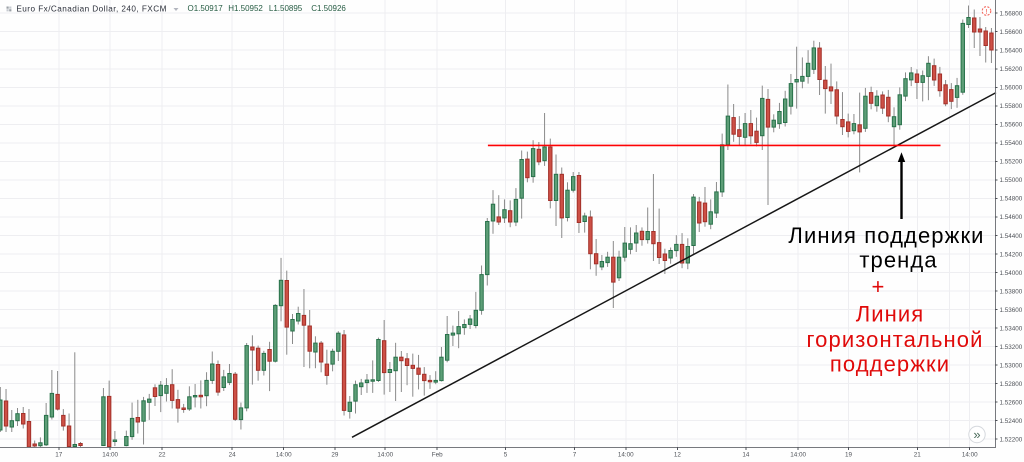 The image size is (1024, 462). Describe the element at coordinates (206, 8) in the screenshot. I see `svg-text: O1.50917` at that location.